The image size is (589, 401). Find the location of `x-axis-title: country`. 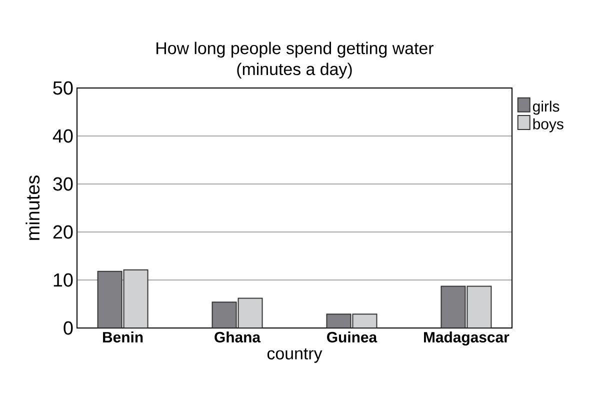

x-axis-title: country is located at coordinates (294, 355).